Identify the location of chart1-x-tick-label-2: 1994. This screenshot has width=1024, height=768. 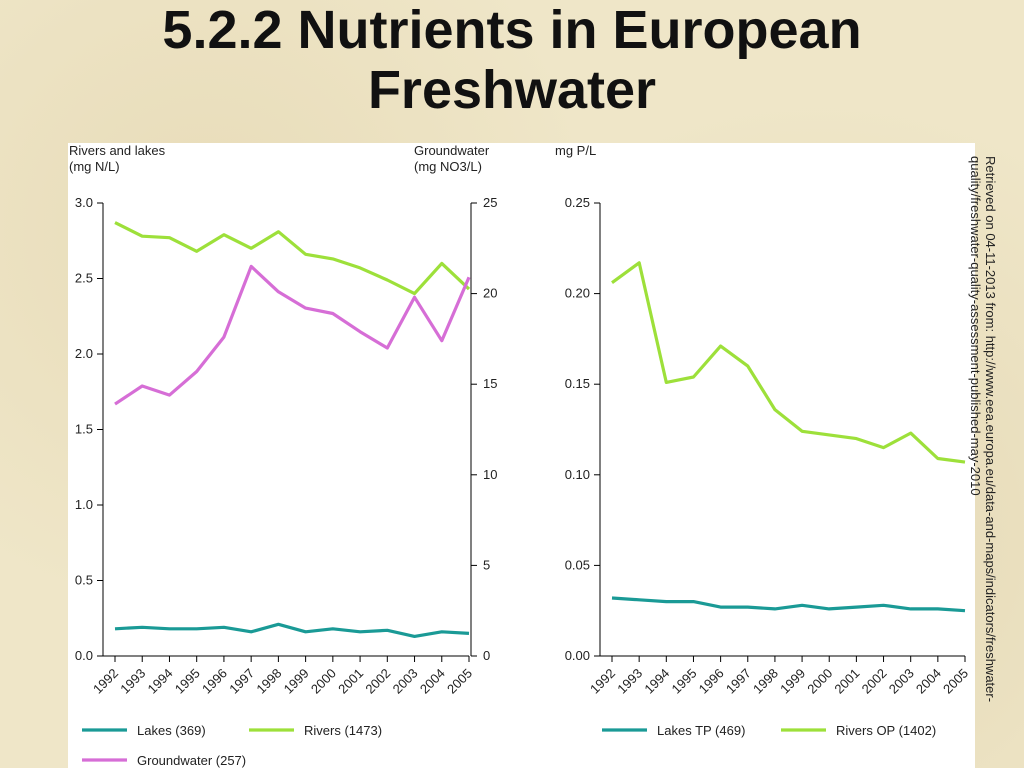
(656, 681).